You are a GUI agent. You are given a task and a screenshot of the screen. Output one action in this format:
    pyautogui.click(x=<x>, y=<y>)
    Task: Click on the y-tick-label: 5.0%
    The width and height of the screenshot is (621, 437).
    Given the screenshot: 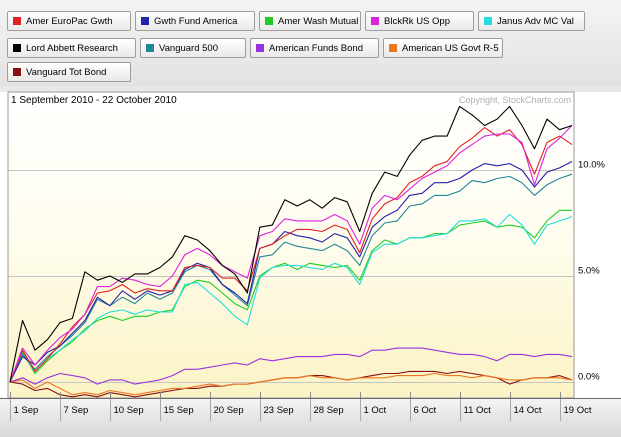 What is the action you would take?
    pyautogui.click(x=589, y=271)
    